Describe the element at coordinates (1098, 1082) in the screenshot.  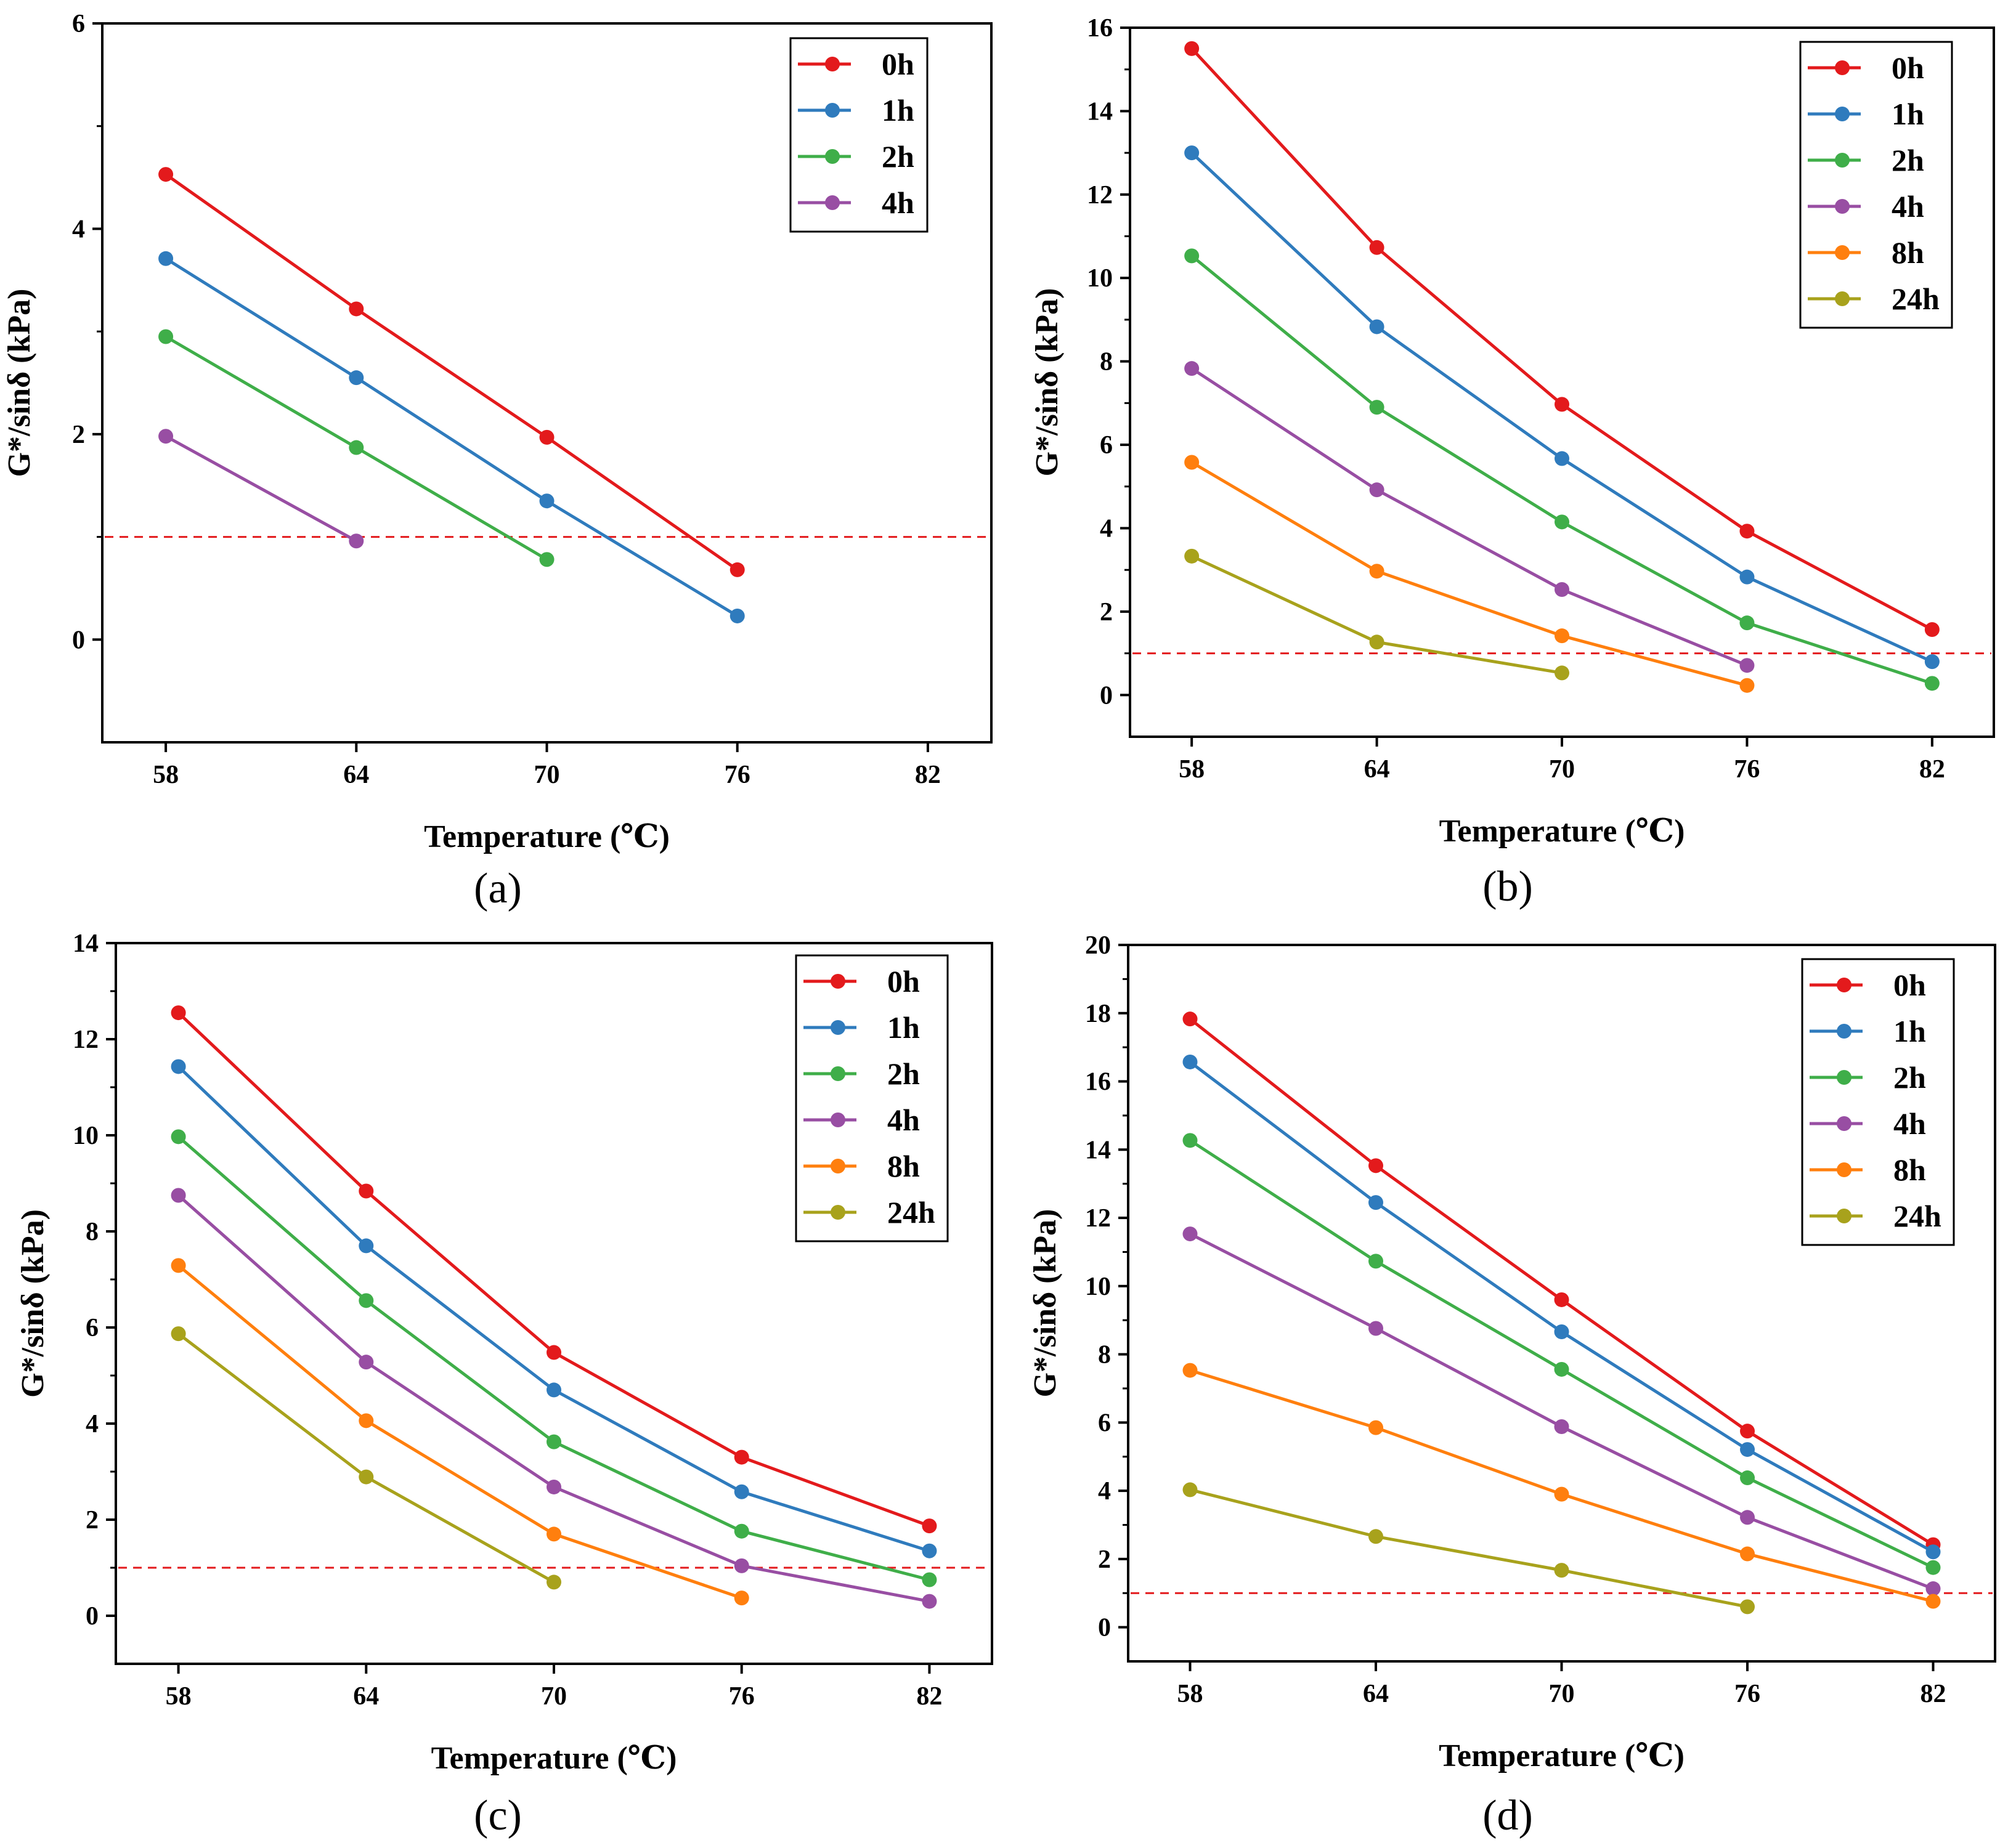
I see `y-tick-label: 16` at that location.